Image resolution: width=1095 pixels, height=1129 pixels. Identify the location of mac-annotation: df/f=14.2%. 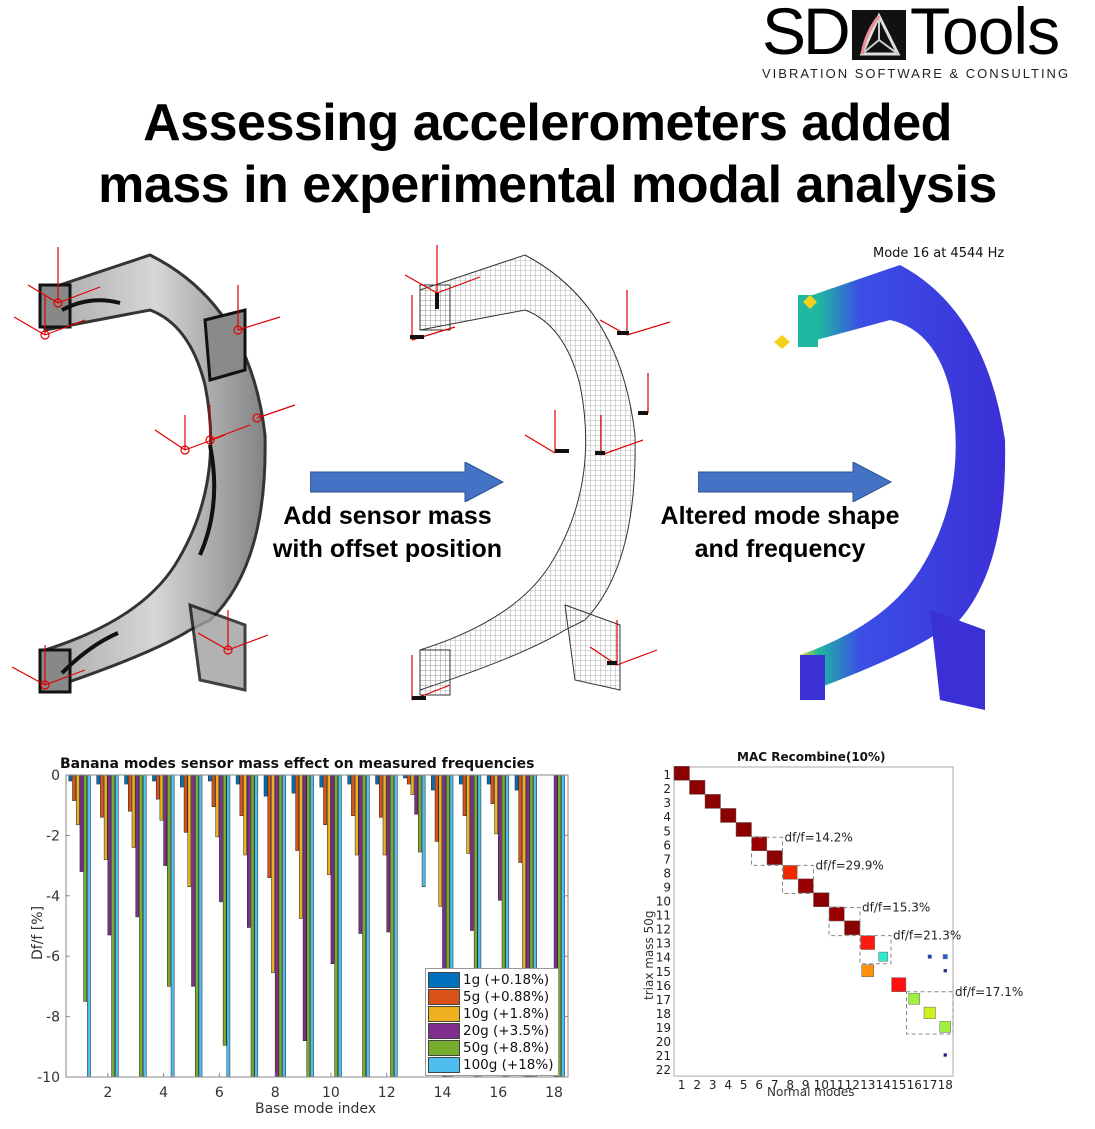
(819, 837).